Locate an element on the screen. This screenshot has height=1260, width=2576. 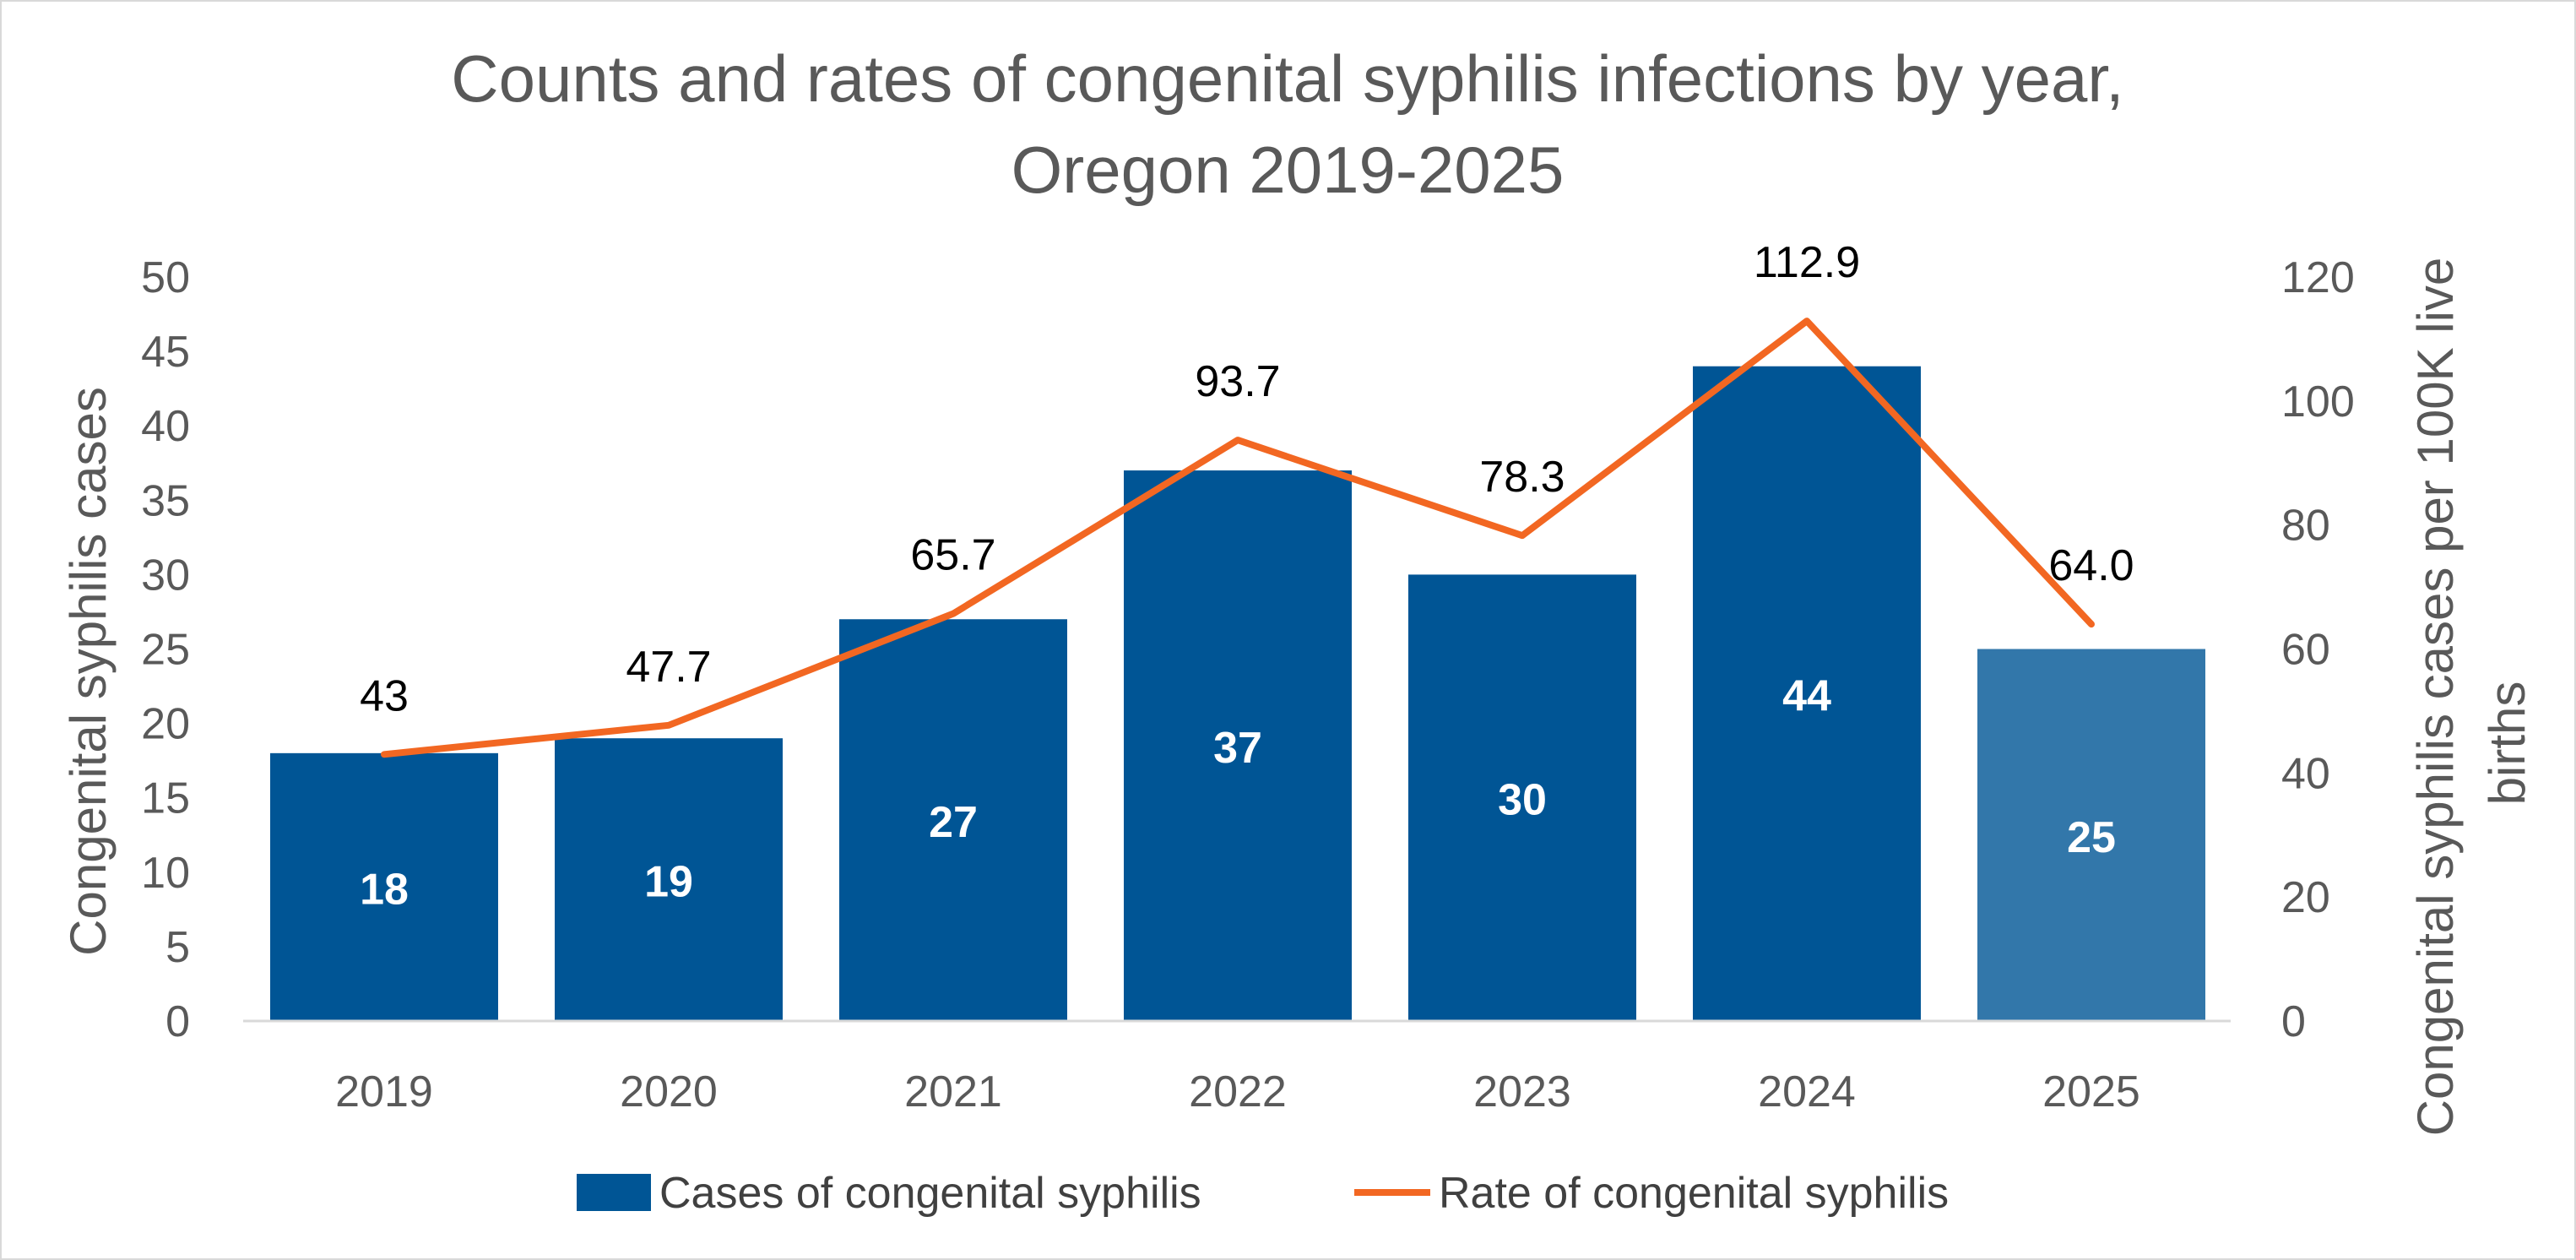
bar-value-label: 27 is located at coordinates (954, 822).